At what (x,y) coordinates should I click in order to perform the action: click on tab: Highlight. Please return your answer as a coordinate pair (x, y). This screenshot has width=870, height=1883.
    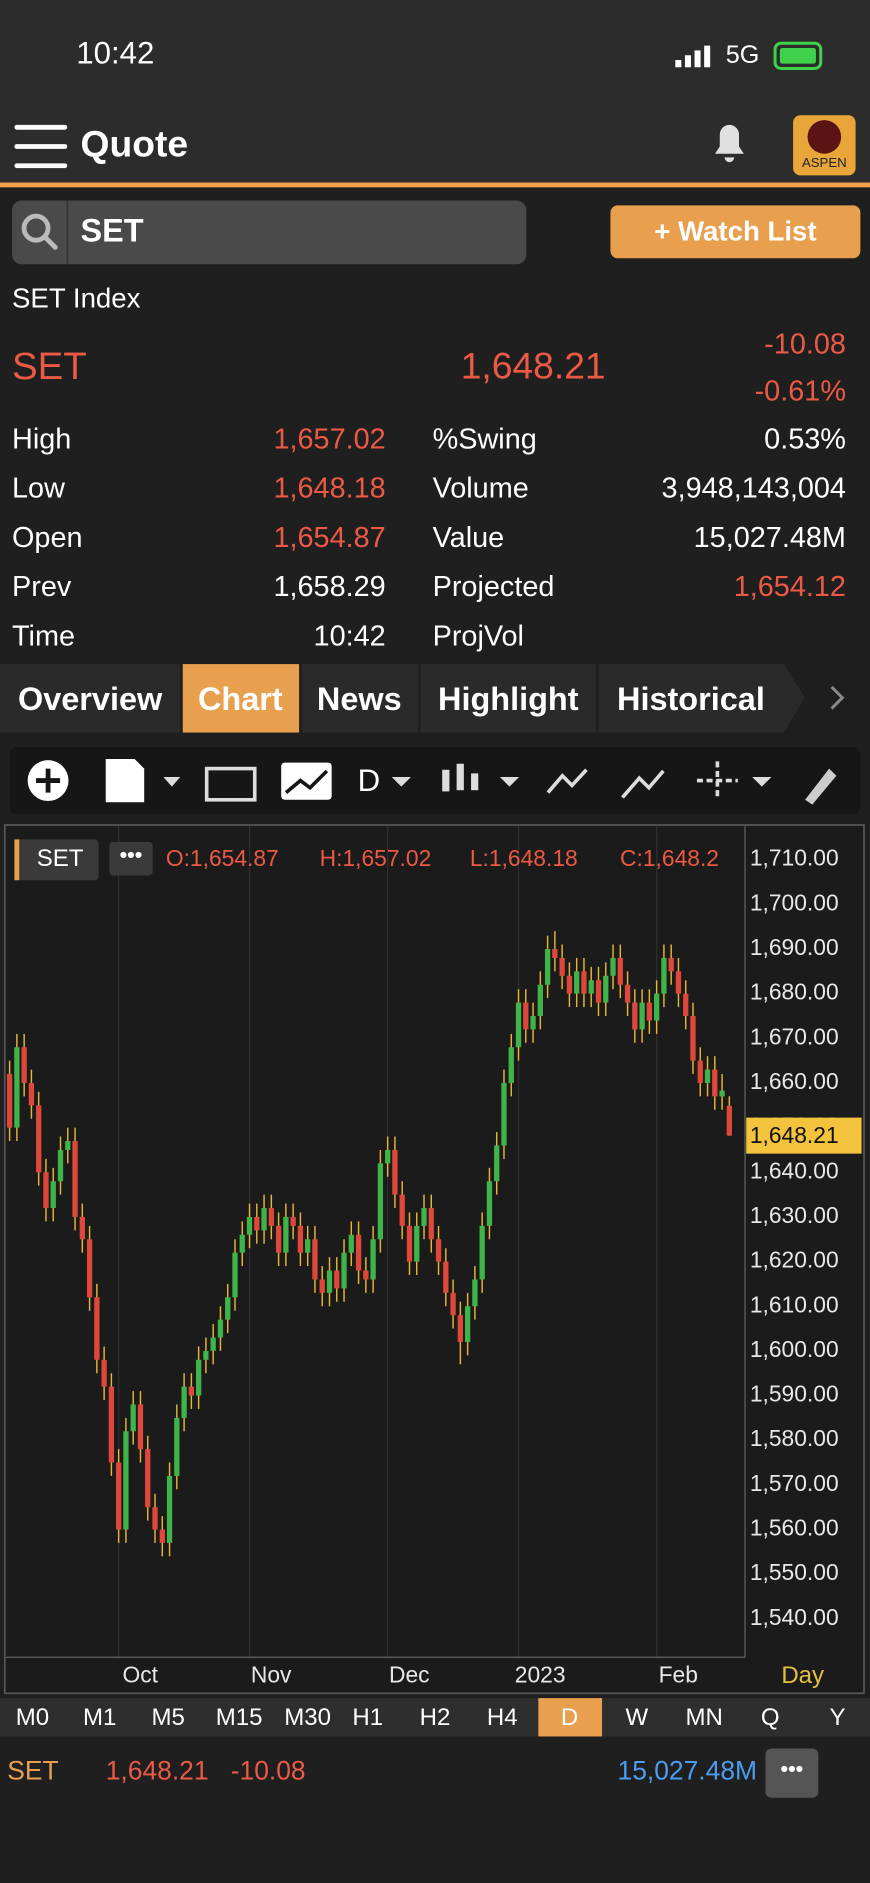
    Looking at the image, I should click on (508, 699).